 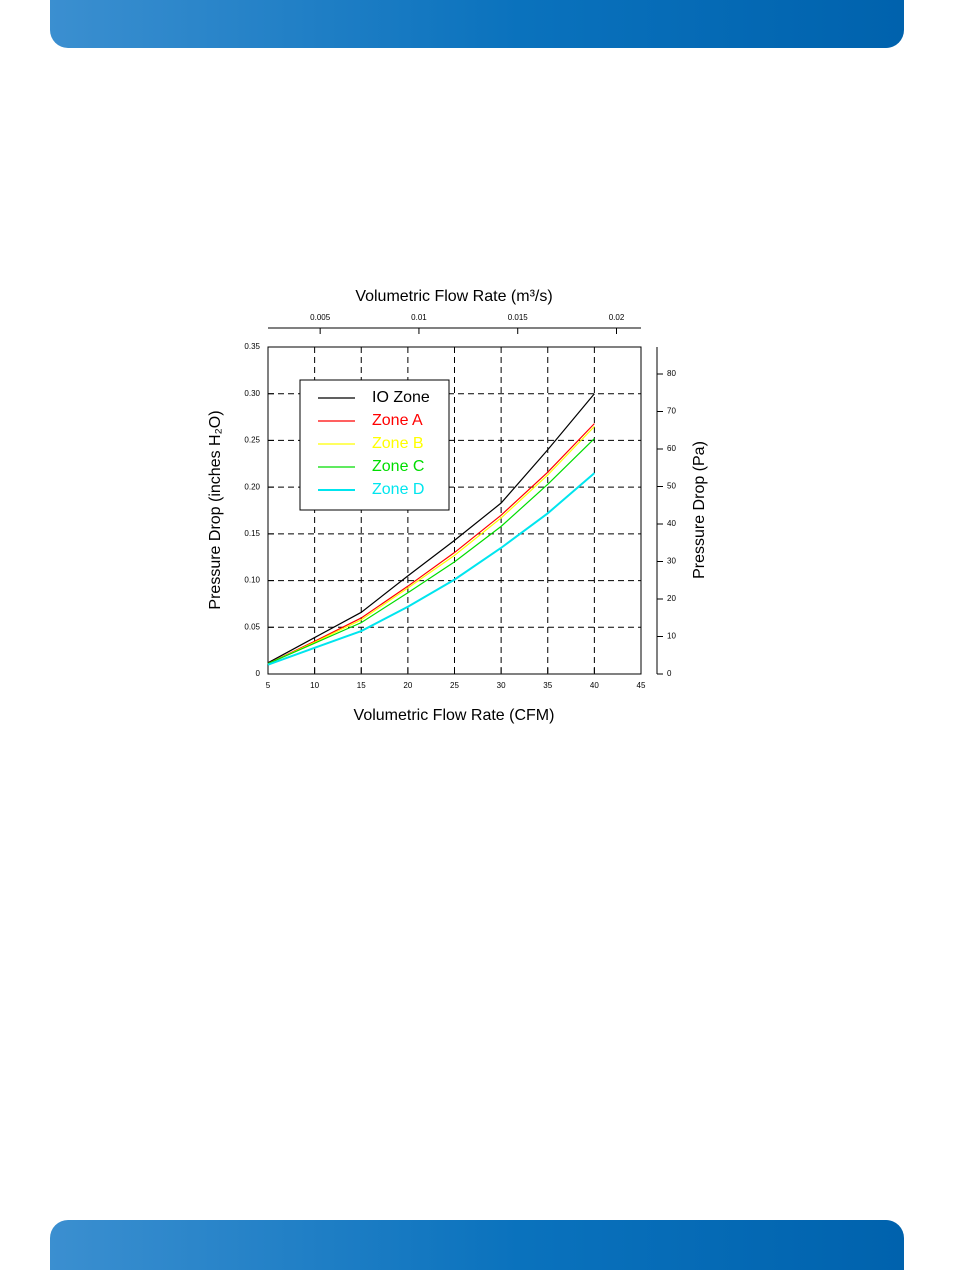 I want to click on y-tick-label: 0.05, so click(x=252, y=626).